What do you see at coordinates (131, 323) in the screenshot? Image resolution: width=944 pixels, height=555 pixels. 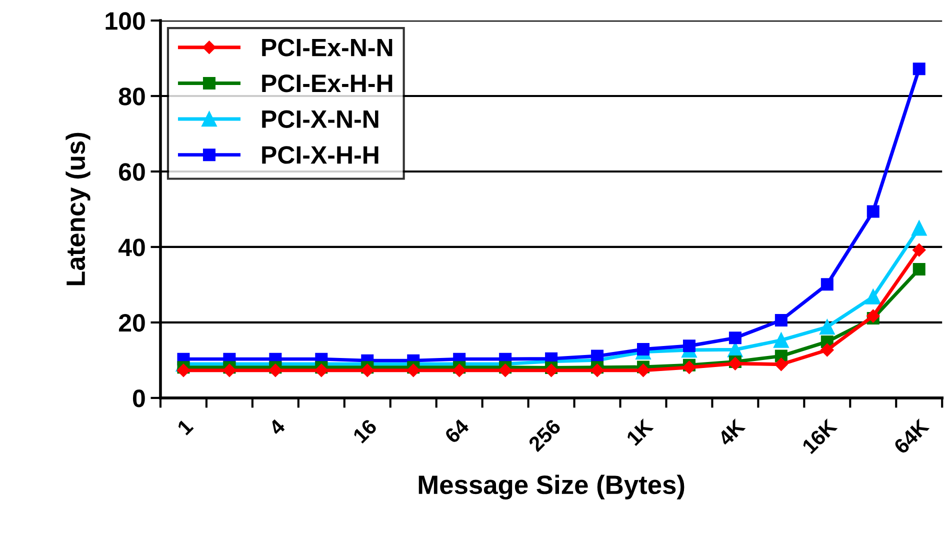 I see `y-tick-label: 20` at bounding box center [131, 323].